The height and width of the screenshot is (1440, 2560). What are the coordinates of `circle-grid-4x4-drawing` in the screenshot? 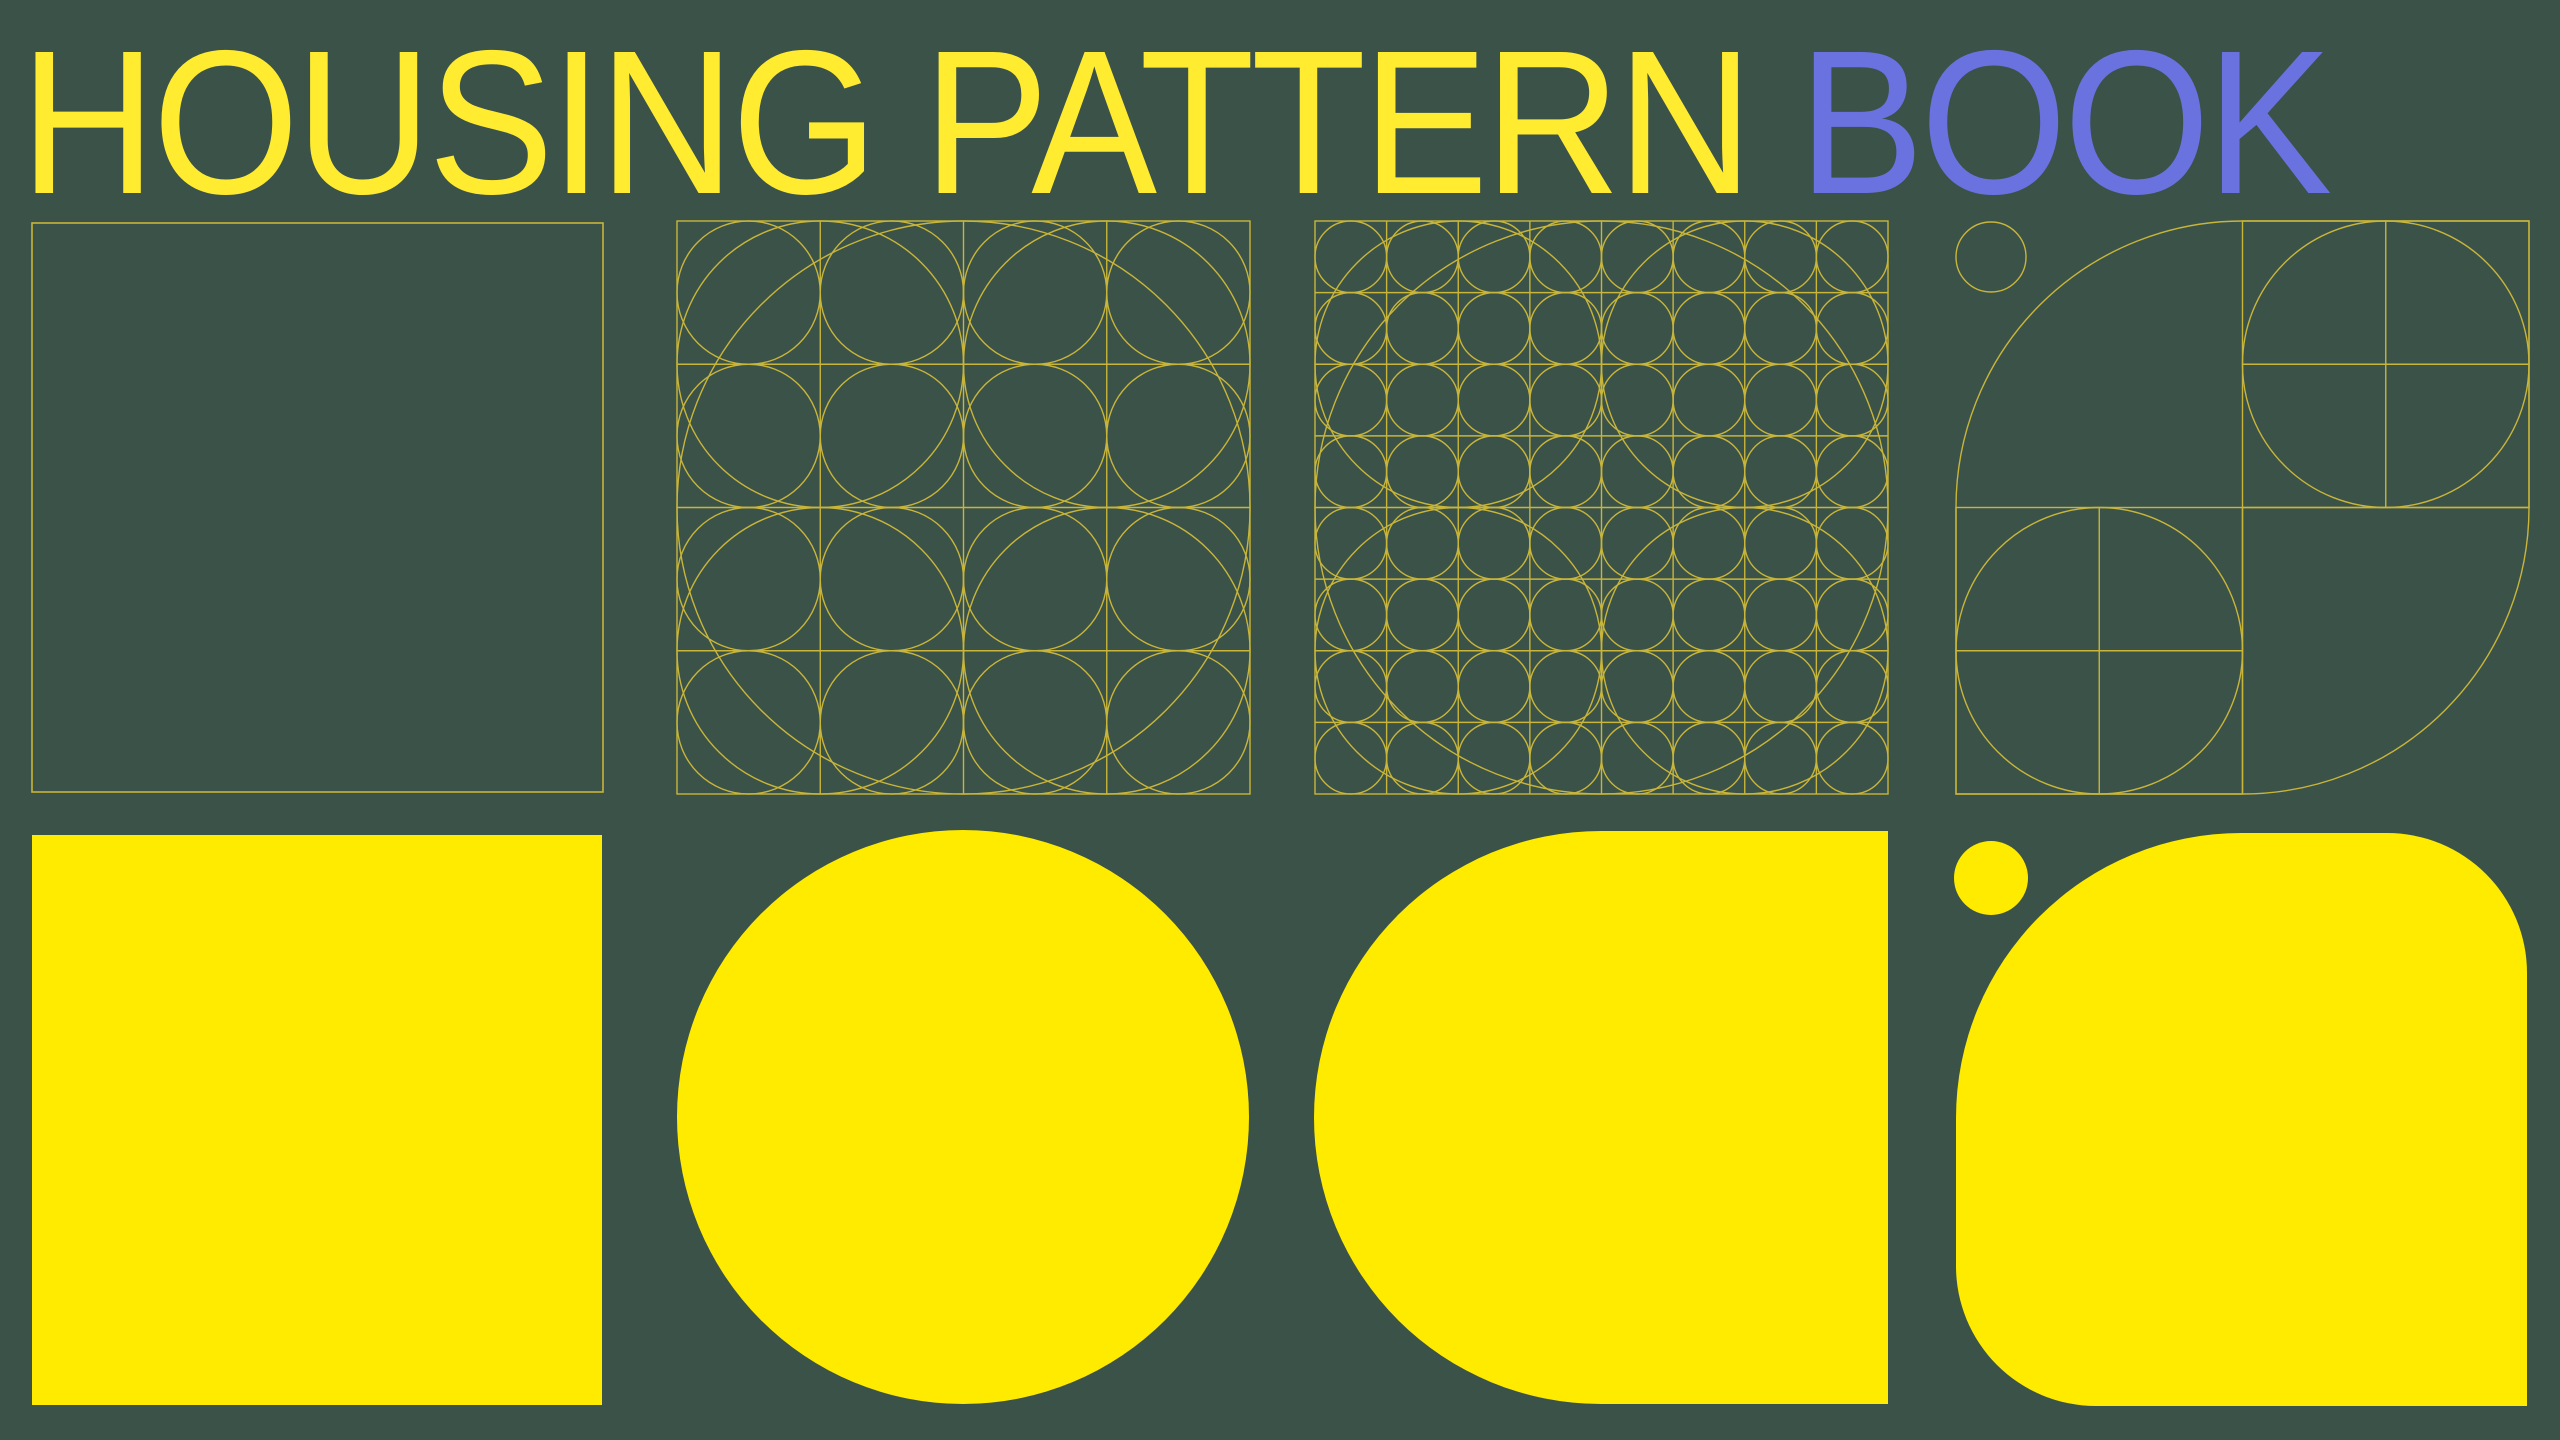 It's located at (1601, 507).